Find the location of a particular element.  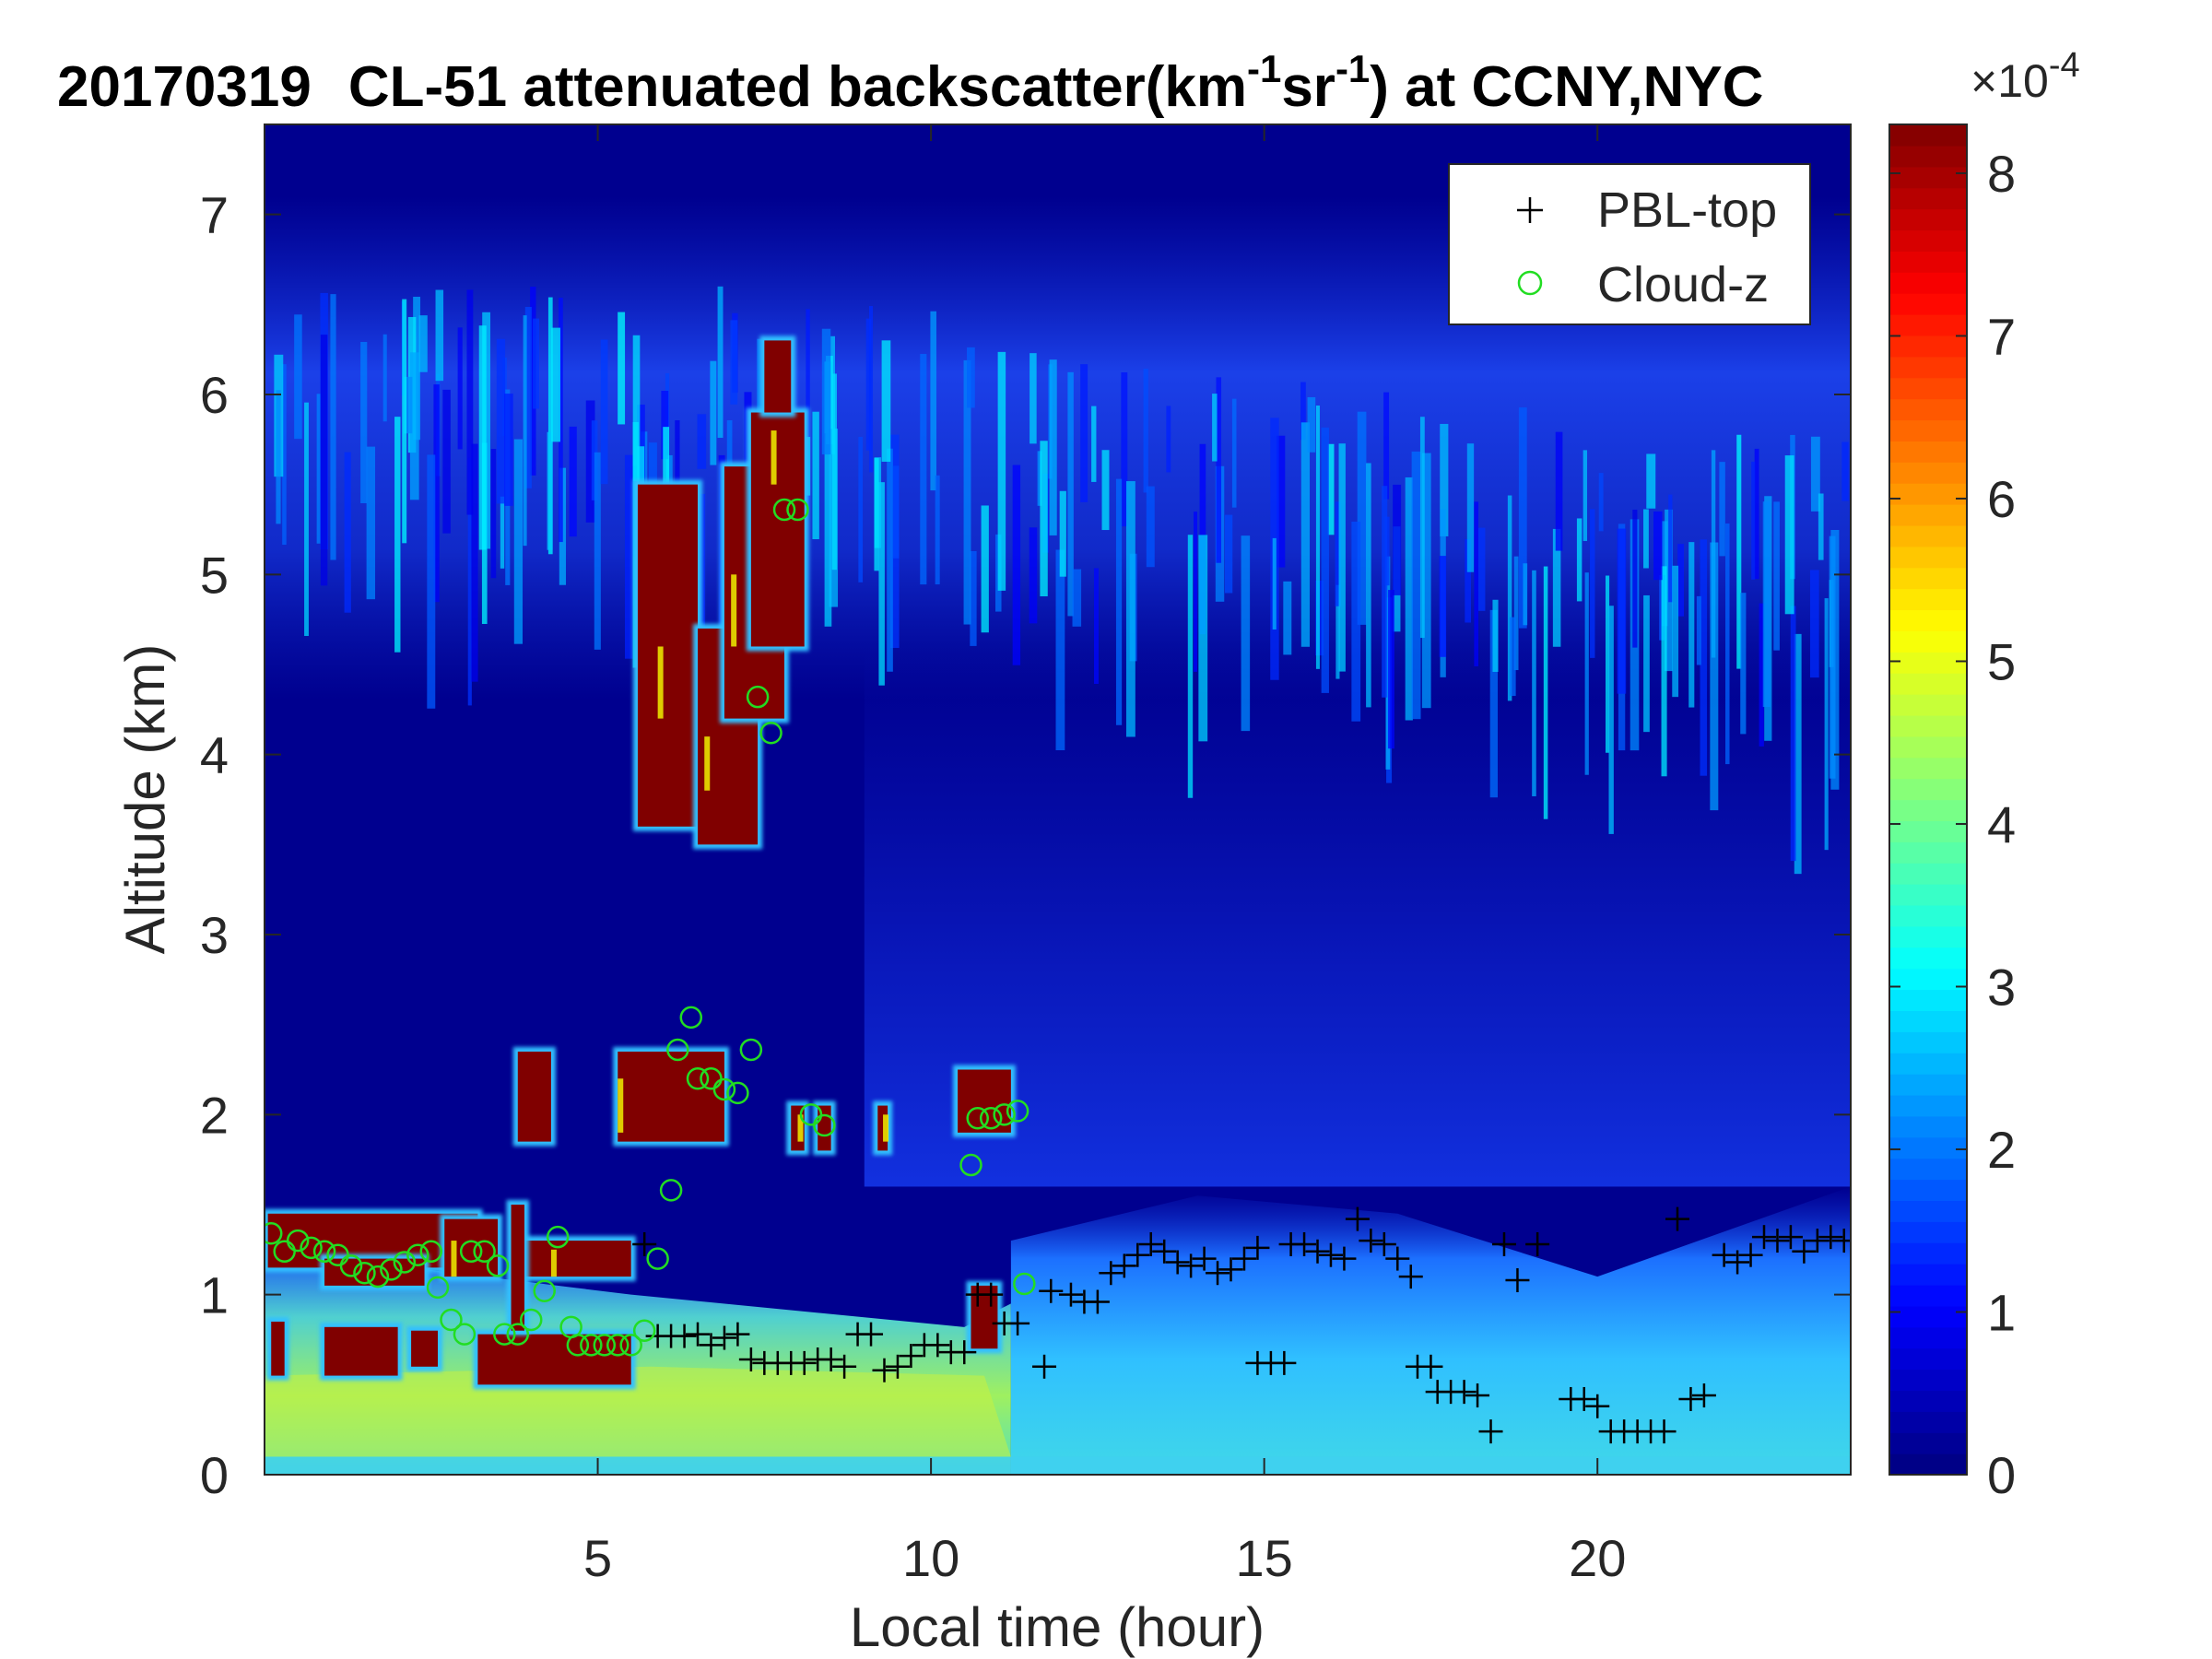

colorbar-tick-label: 0 is located at coordinates (2001, 1475).